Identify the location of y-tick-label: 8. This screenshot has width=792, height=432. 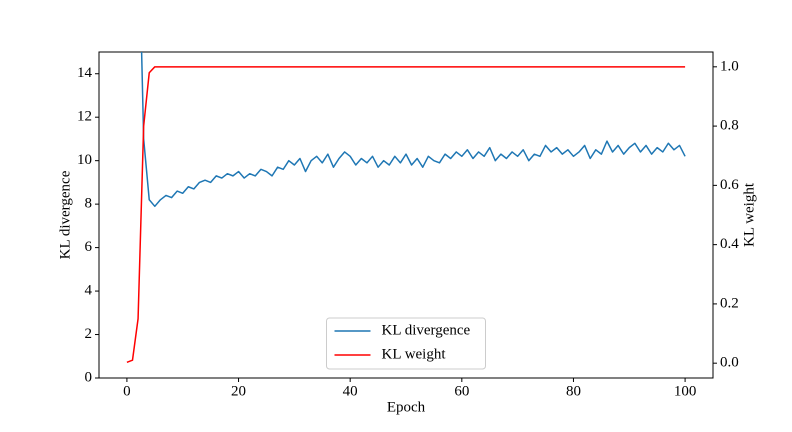
(89, 204).